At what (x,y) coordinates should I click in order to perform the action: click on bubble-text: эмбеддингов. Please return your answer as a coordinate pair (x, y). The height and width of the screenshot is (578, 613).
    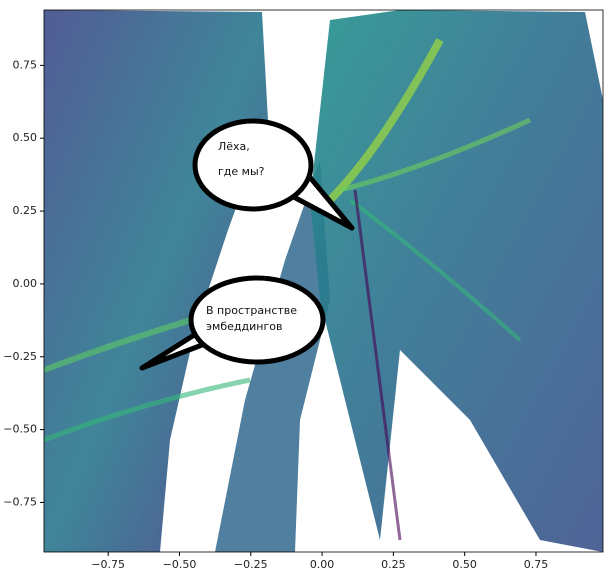
    Looking at the image, I should click on (244, 326).